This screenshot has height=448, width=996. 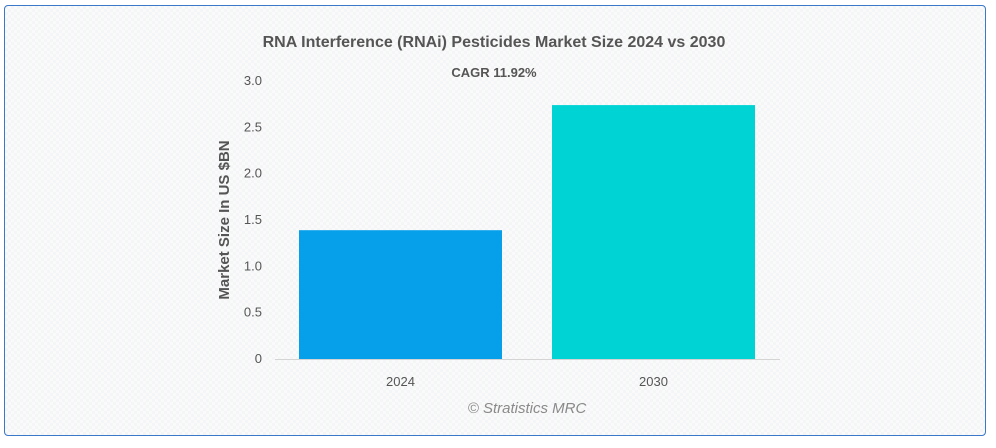 I want to click on y-tick-label: 1.0, so click(x=253, y=265).